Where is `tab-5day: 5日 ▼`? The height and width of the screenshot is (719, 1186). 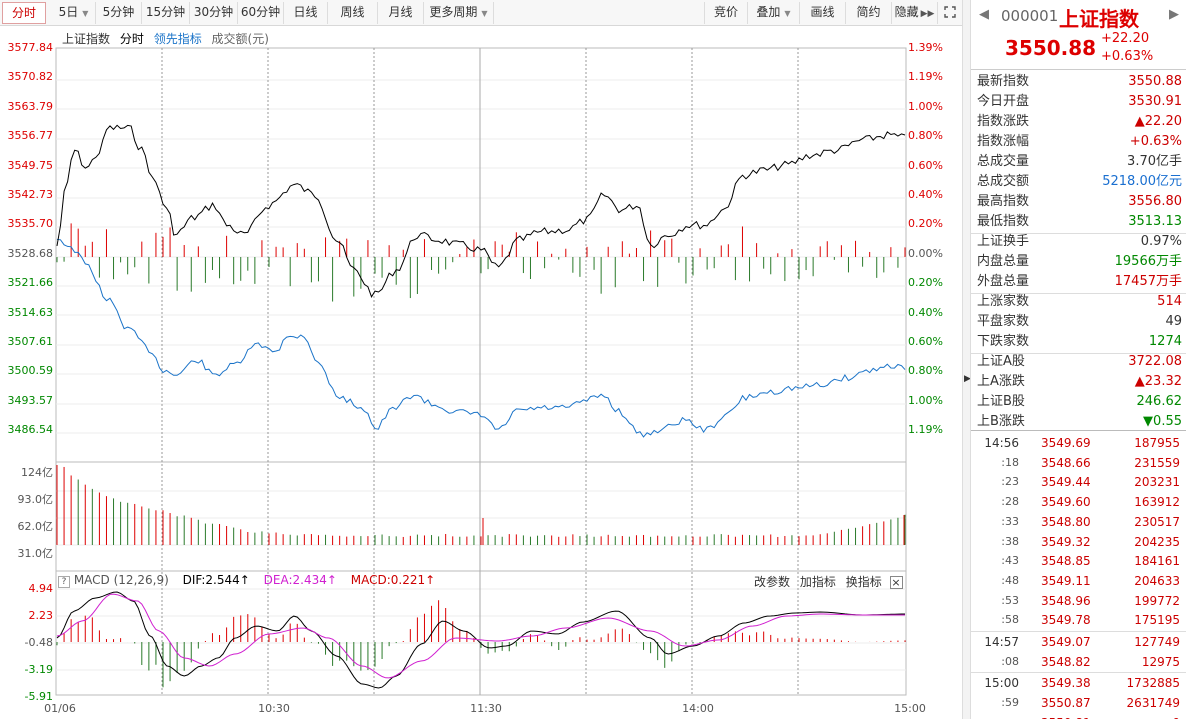 tab-5day: 5日 ▼ is located at coordinates (74, 13).